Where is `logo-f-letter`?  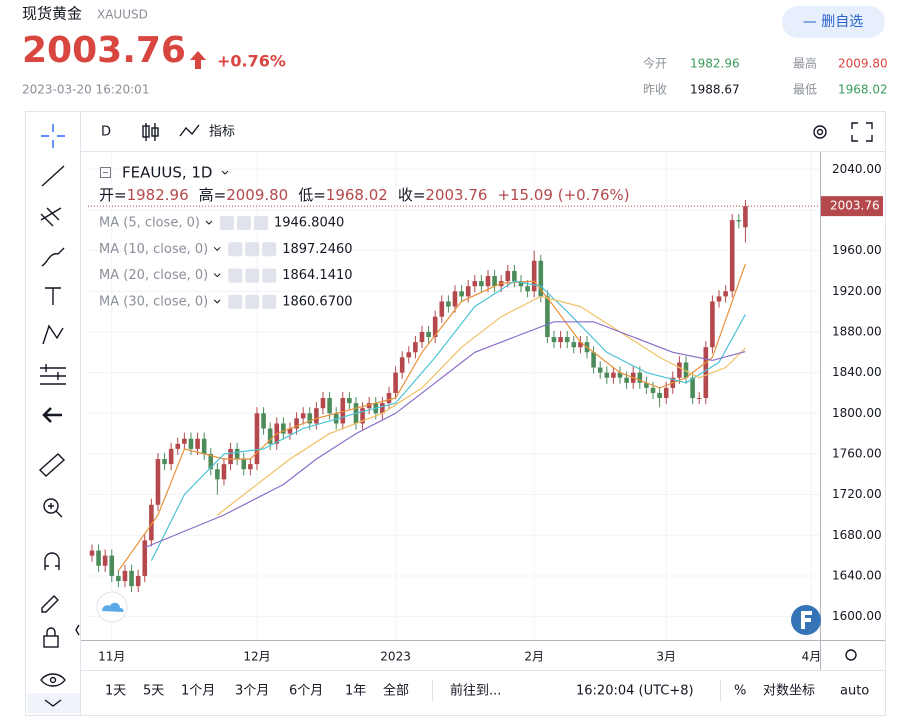
logo-f-letter is located at coordinates (806, 620).